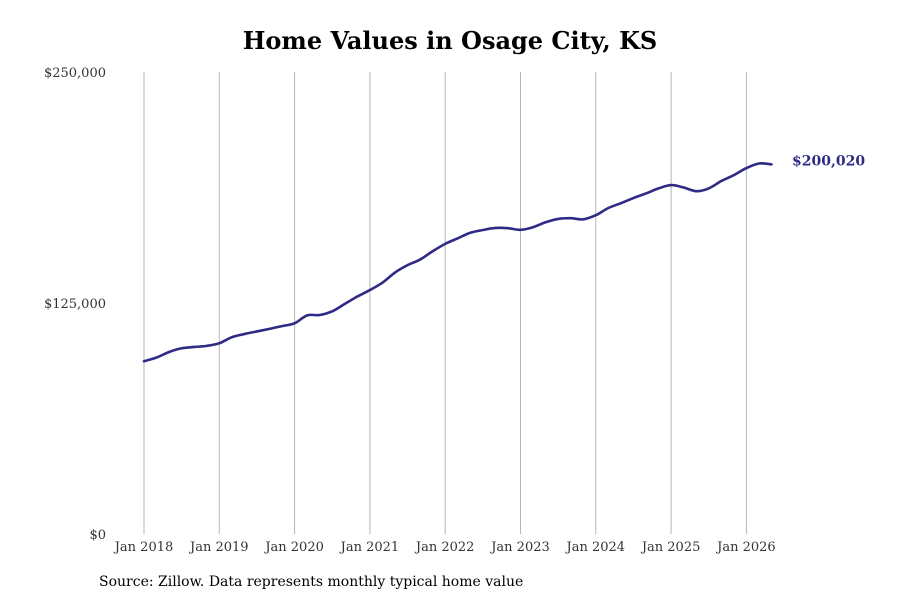 The width and height of the screenshot is (900, 600). What do you see at coordinates (595, 547) in the screenshot?
I see `x-tick-label: Jan 2024` at bounding box center [595, 547].